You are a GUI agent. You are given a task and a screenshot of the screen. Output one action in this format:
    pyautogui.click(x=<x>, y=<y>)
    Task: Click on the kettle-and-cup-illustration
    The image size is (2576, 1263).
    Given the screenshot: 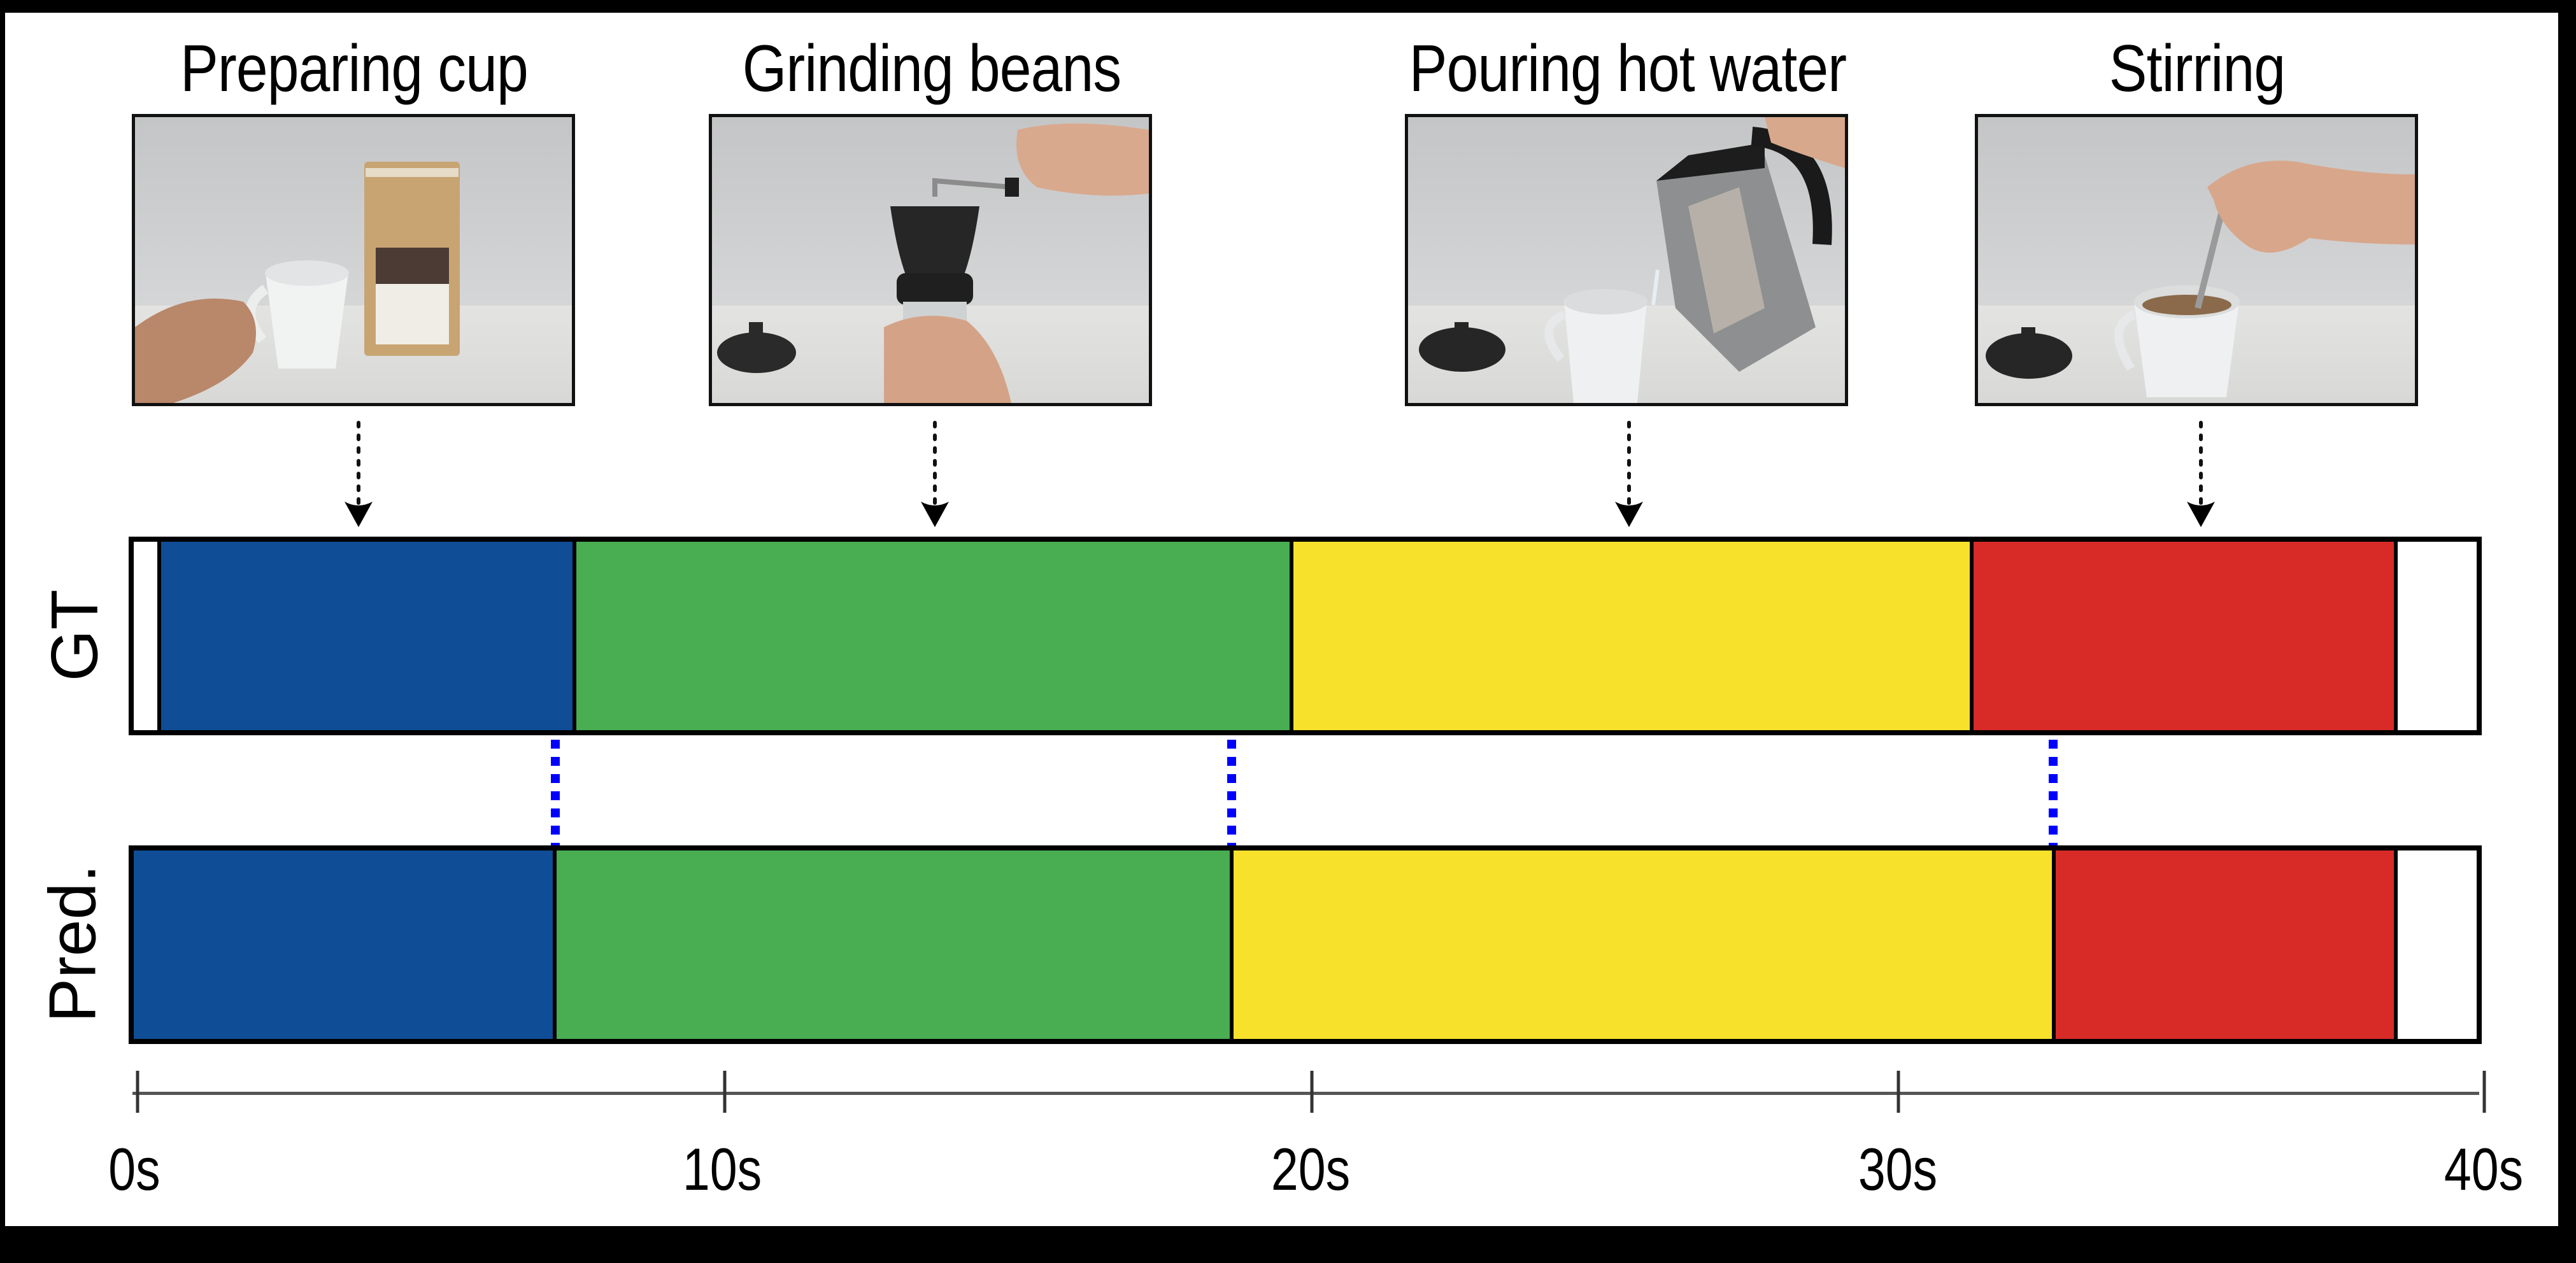 What is the action you would take?
    pyautogui.click(x=1632, y=260)
    